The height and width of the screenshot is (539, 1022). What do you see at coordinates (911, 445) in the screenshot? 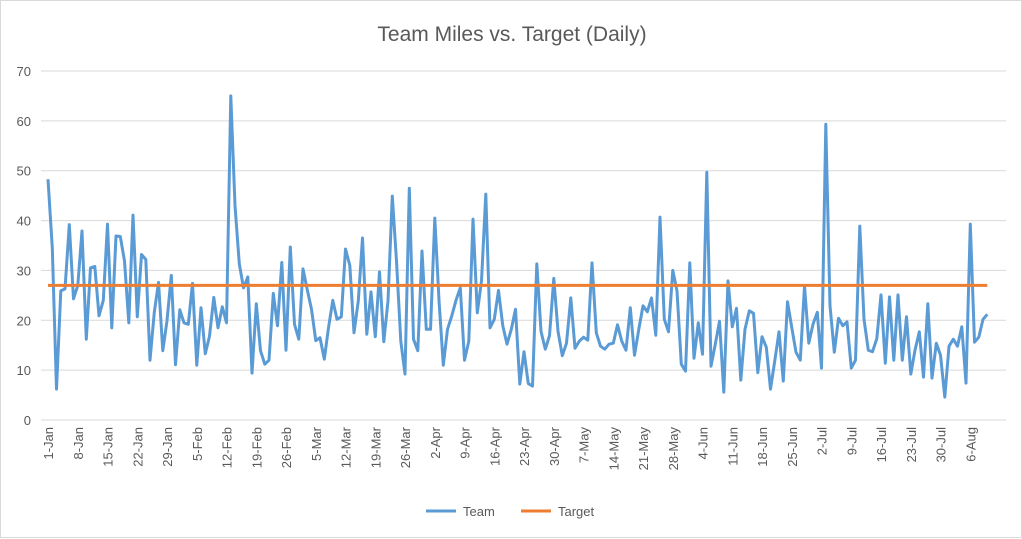
I see `x-tick-label: 23-Jul` at bounding box center [911, 445].